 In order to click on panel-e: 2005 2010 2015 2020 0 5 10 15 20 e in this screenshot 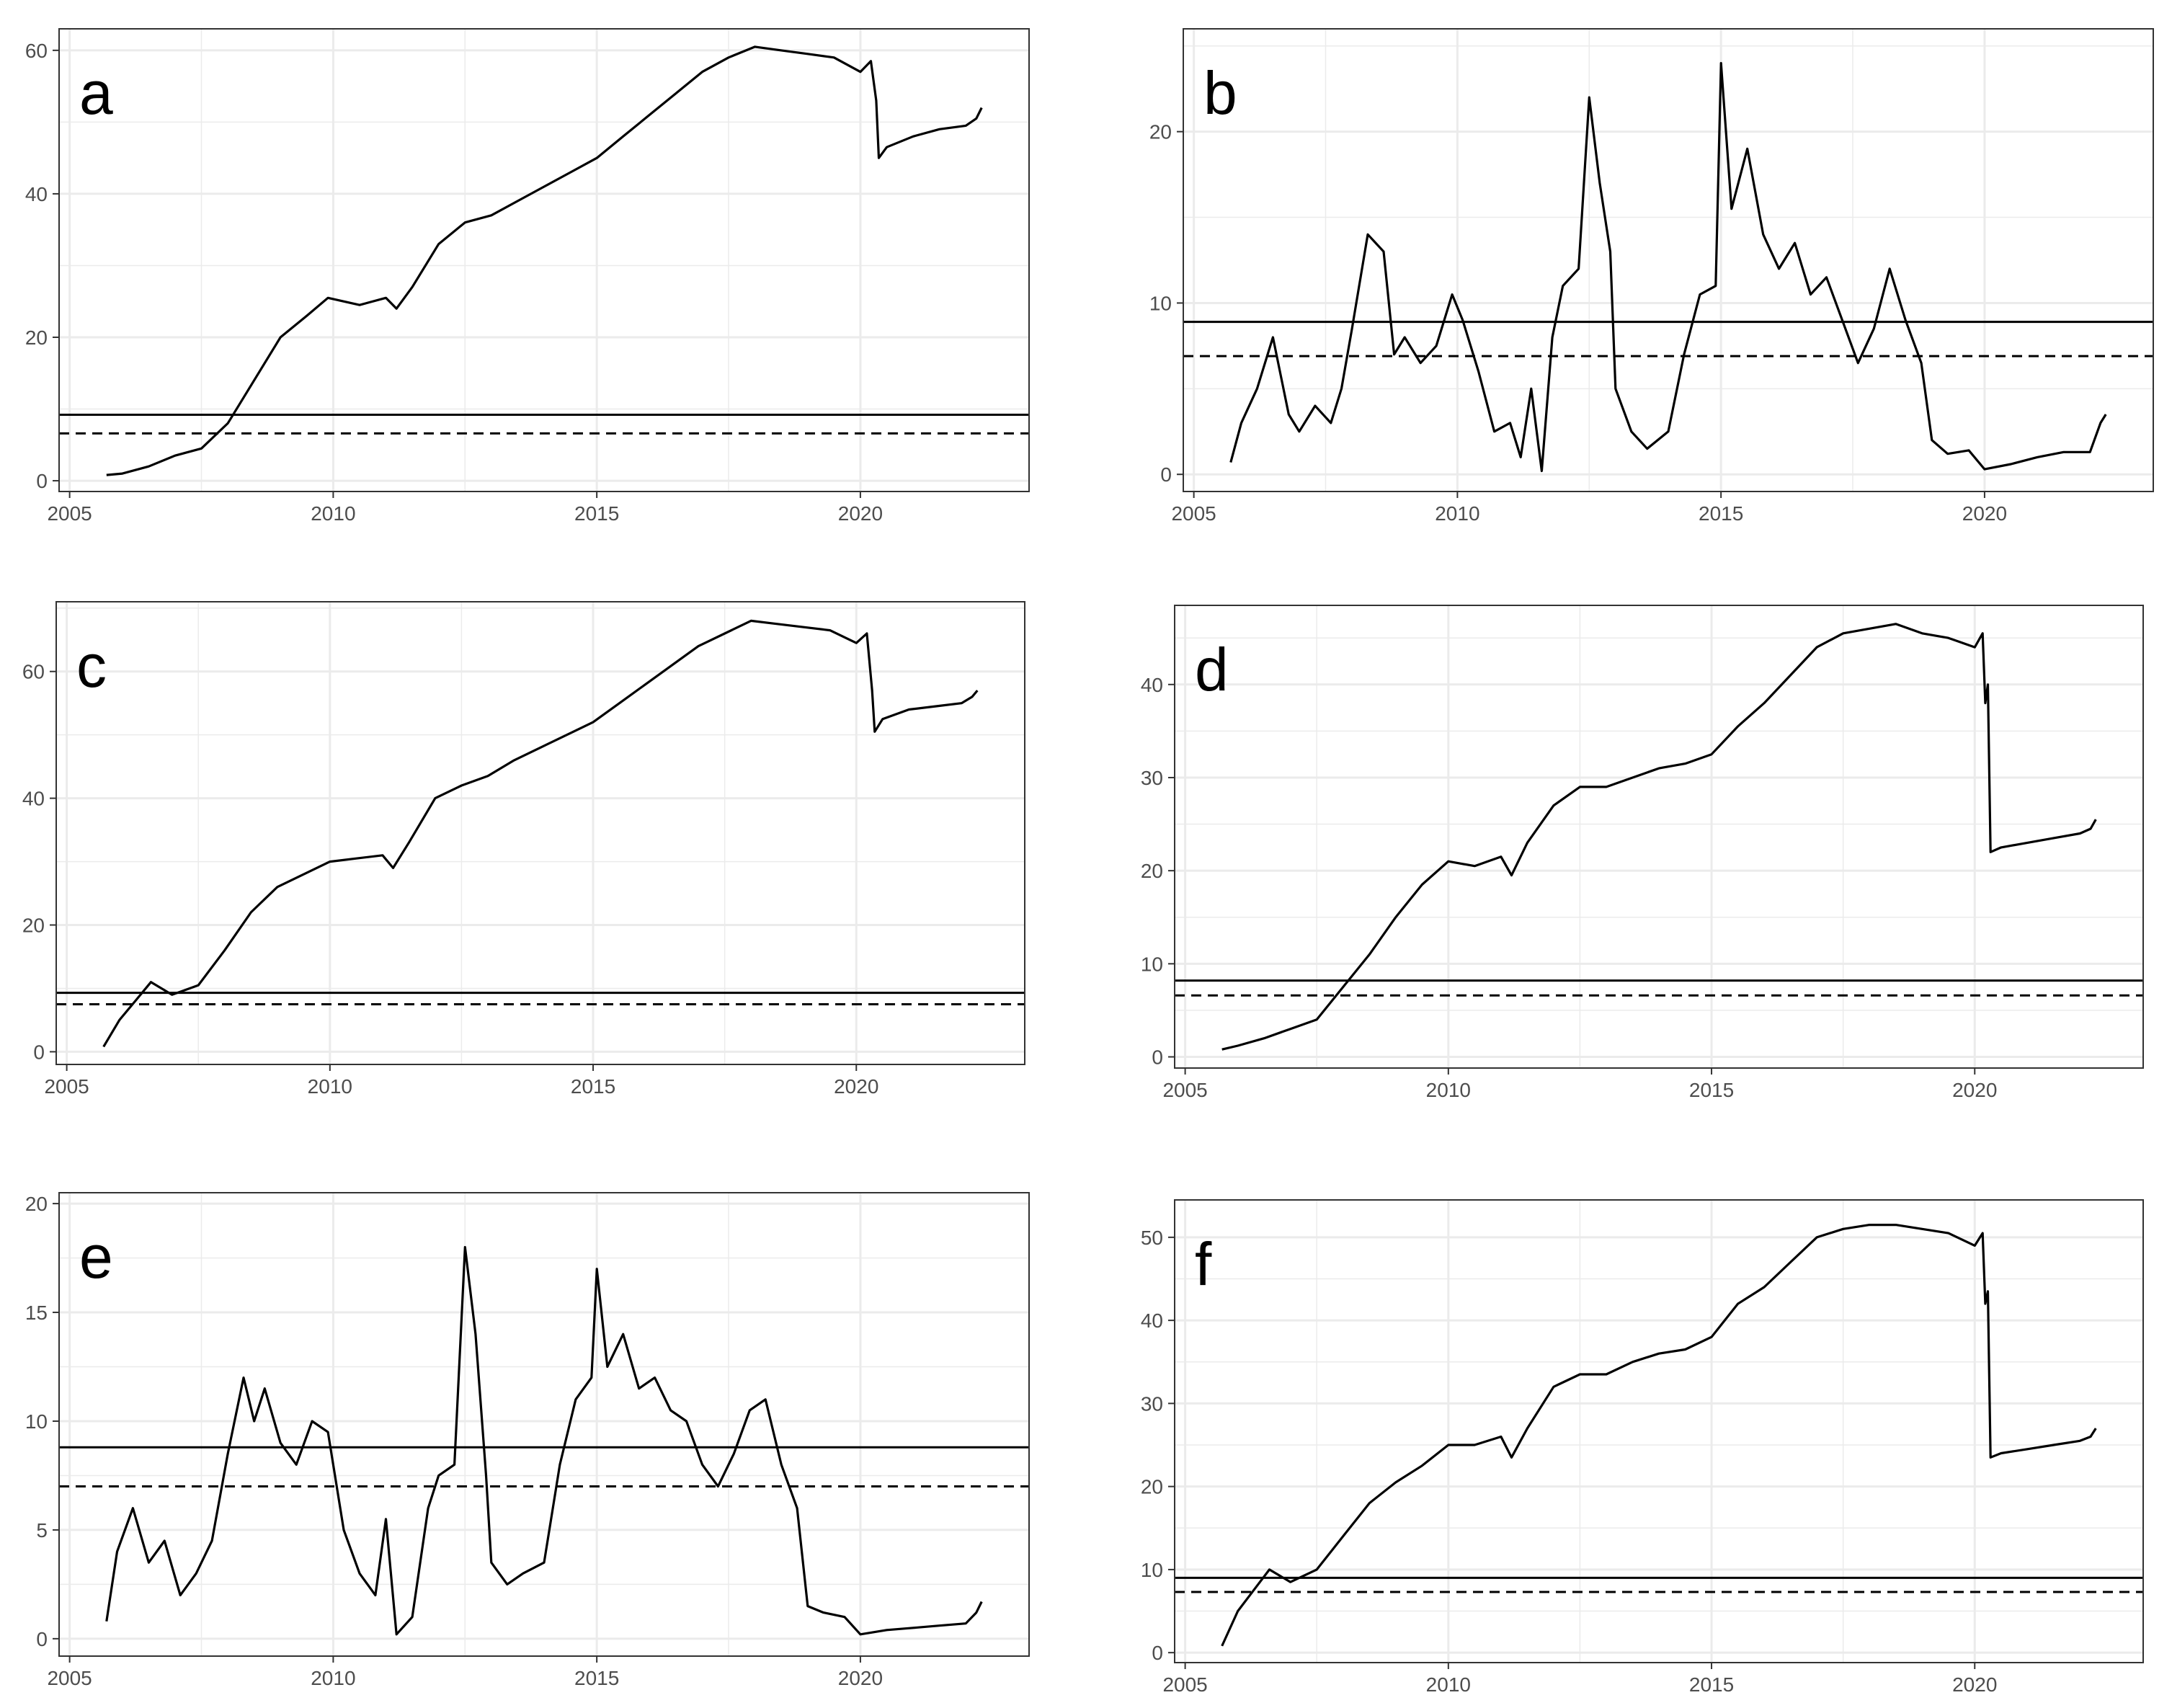, I will do `click(527, 1441)`.